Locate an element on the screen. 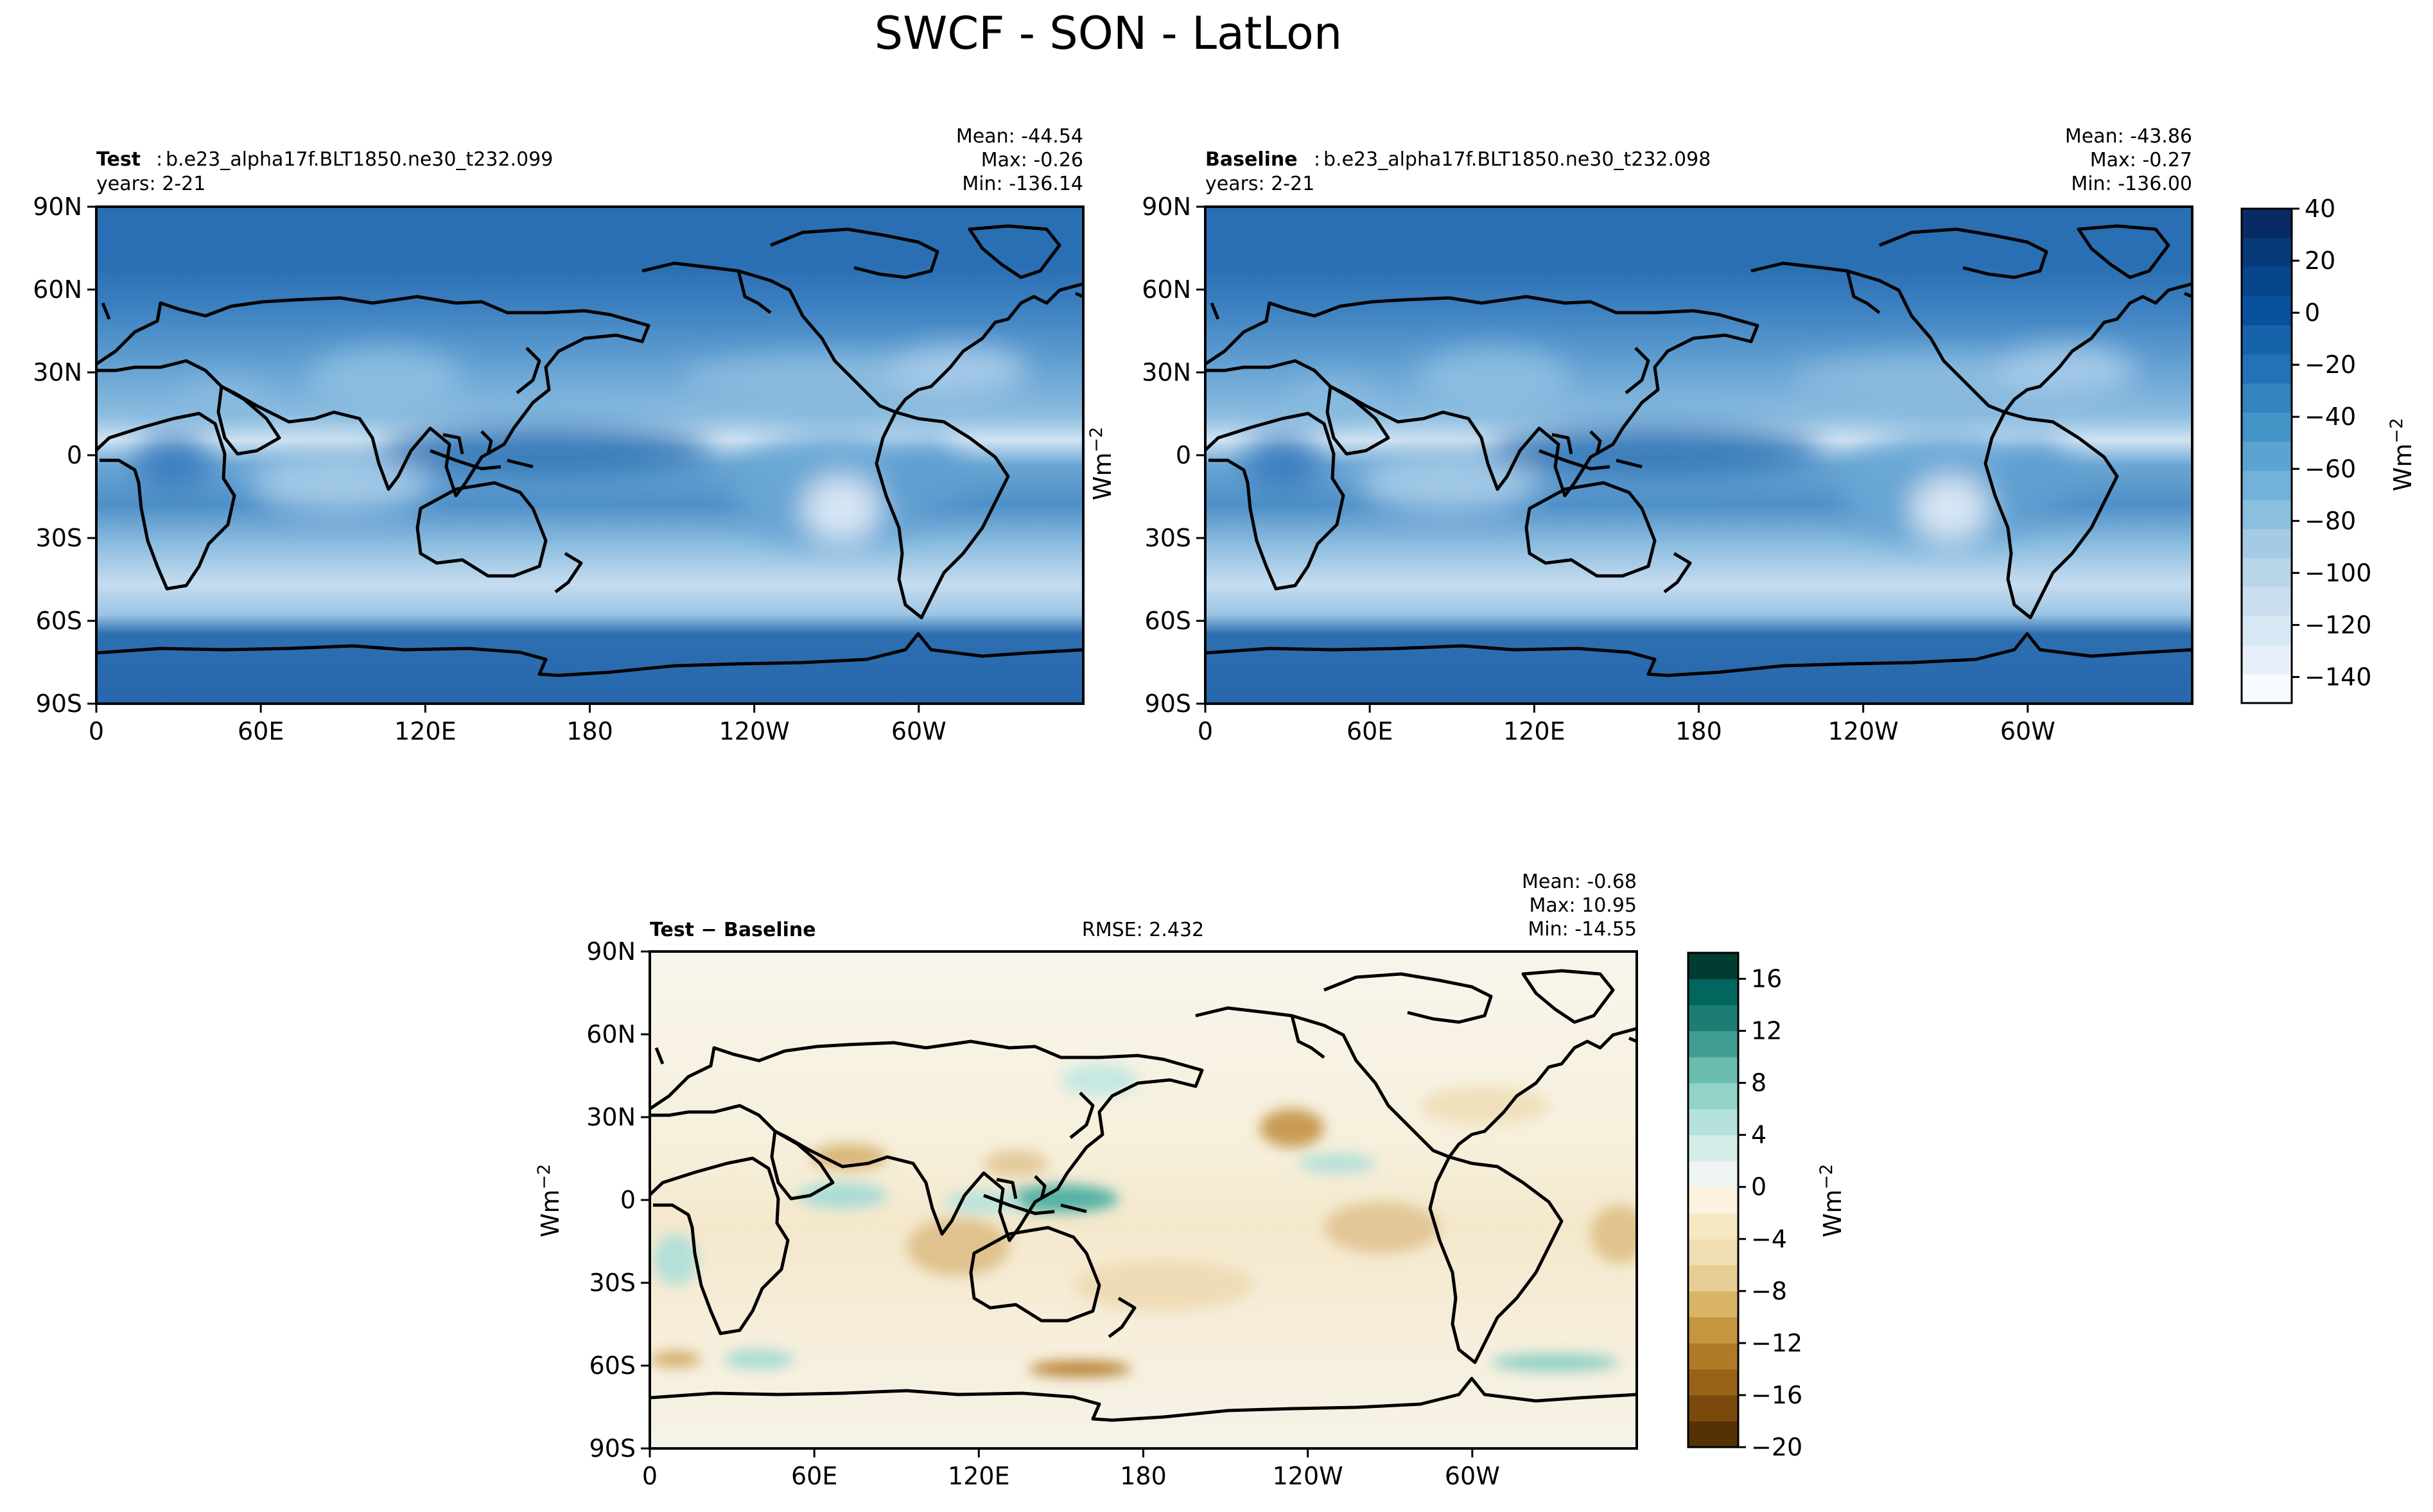 The height and width of the screenshot is (1512, 2433). test-ytick-label: 90S is located at coordinates (59, 704).